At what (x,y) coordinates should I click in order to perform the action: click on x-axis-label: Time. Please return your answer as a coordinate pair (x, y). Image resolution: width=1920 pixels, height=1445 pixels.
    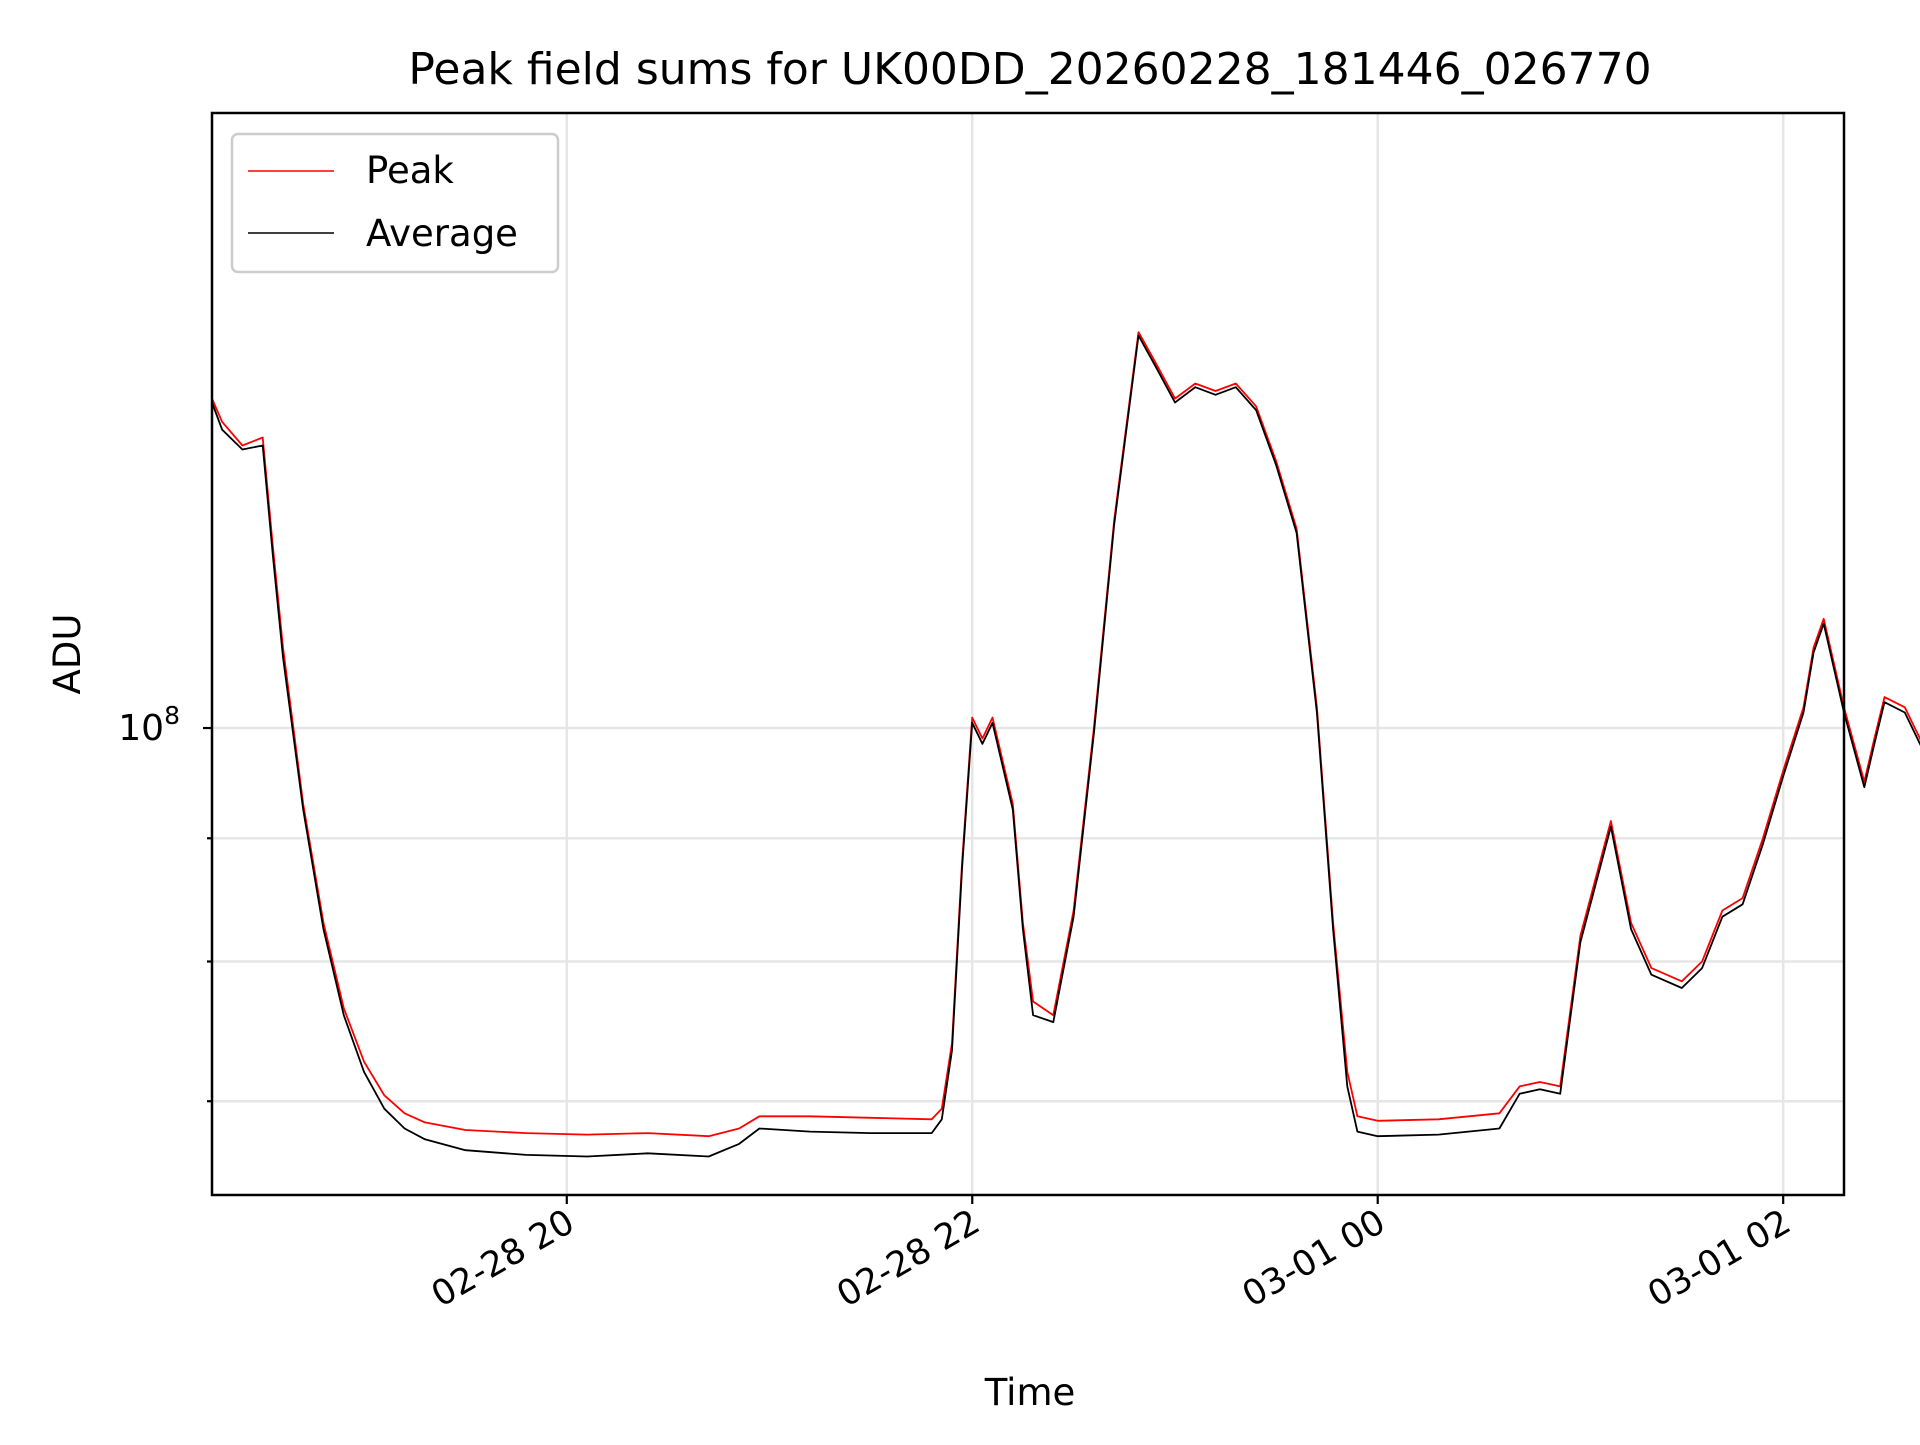
    Looking at the image, I should click on (1030, 1392).